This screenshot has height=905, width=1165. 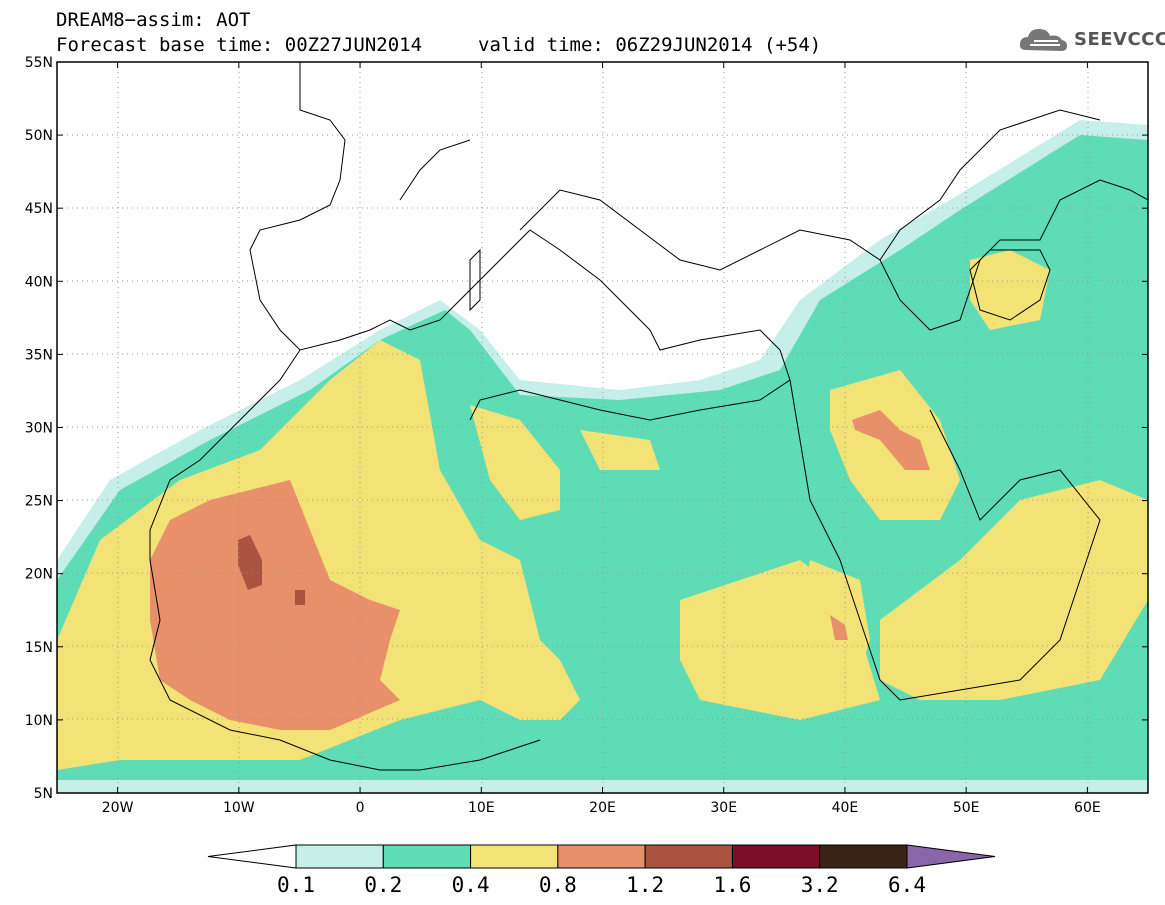 What do you see at coordinates (43, 794) in the screenshot?
I see `lat-tick-label: 5N` at bounding box center [43, 794].